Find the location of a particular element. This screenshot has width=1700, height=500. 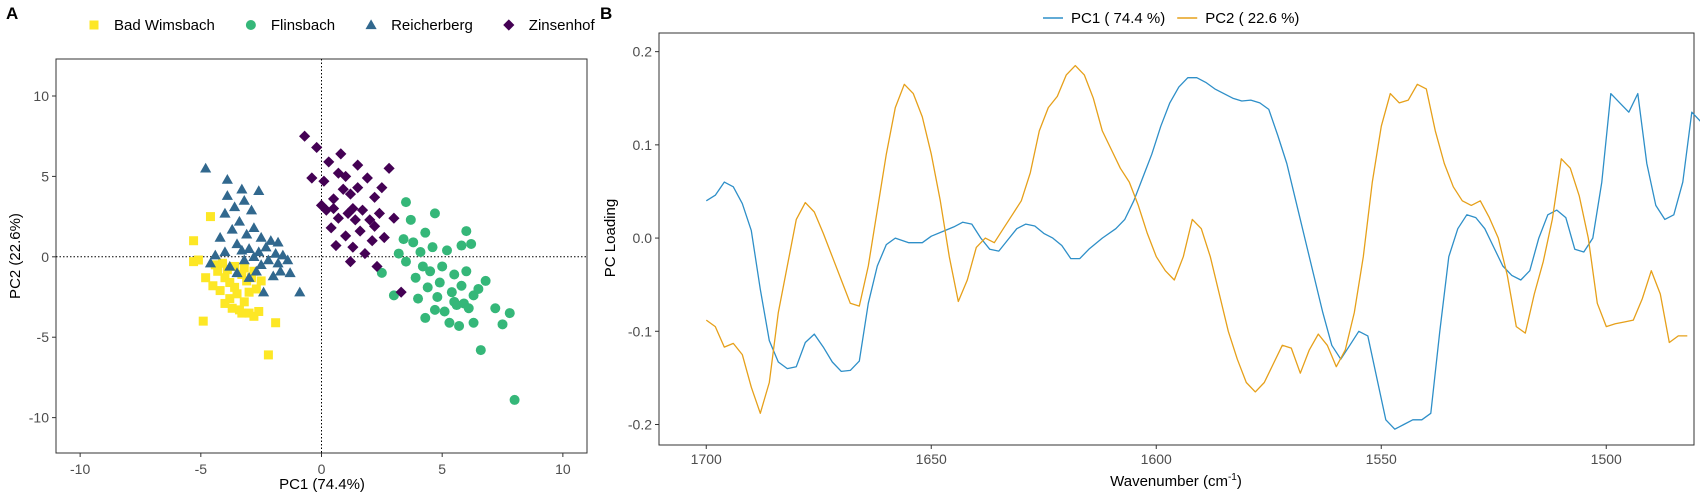

legend-item-pc1-74-4: PC1 ( 74.4 %) is located at coordinates (1104, 18).